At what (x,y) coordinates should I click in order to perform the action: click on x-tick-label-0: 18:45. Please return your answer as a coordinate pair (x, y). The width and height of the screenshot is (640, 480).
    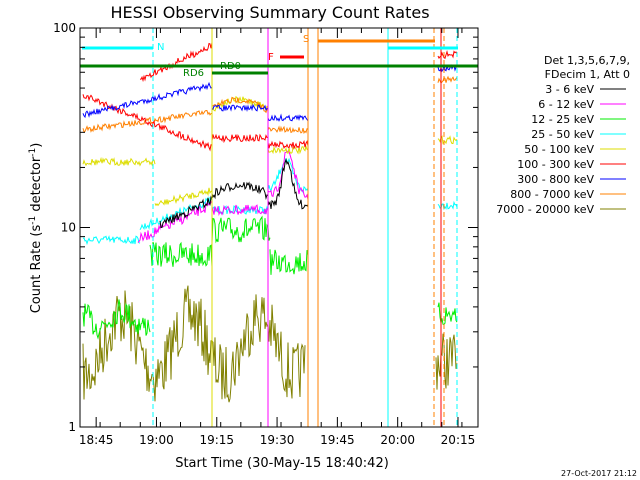
    Looking at the image, I should click on (96, 440).